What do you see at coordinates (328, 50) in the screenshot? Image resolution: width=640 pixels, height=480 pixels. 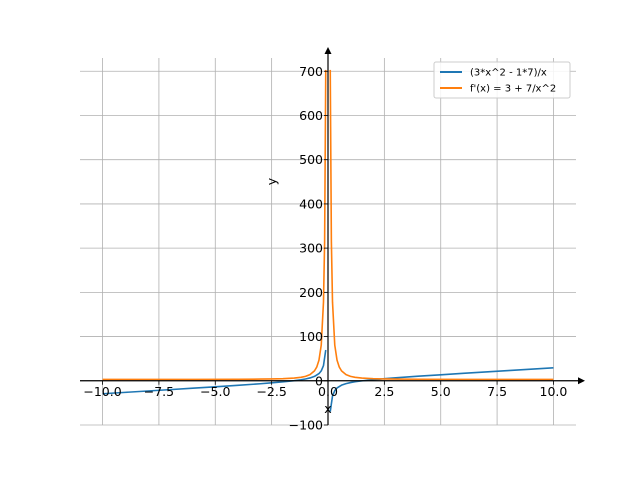 I see `y-axis-arrow-icon` at bounding box center [328, 50].